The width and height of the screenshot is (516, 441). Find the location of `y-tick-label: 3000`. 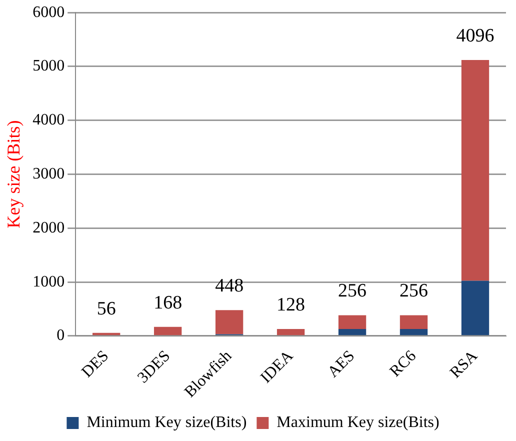

y-tick-label: 3000 is located at coordinates (48, 173).